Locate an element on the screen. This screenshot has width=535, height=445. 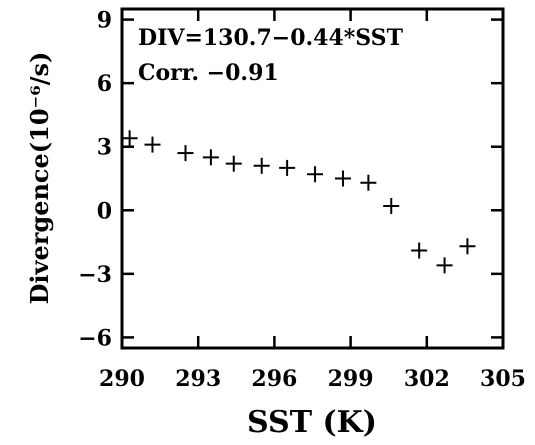
x-tick-label: 302 is located at coordinates (427, 379).